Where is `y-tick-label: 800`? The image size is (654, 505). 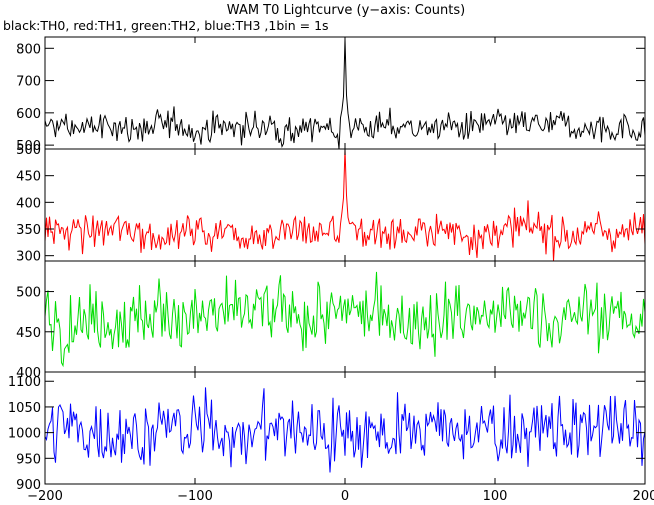 y-tick-label: 800 is located at coordinates (28, 49).